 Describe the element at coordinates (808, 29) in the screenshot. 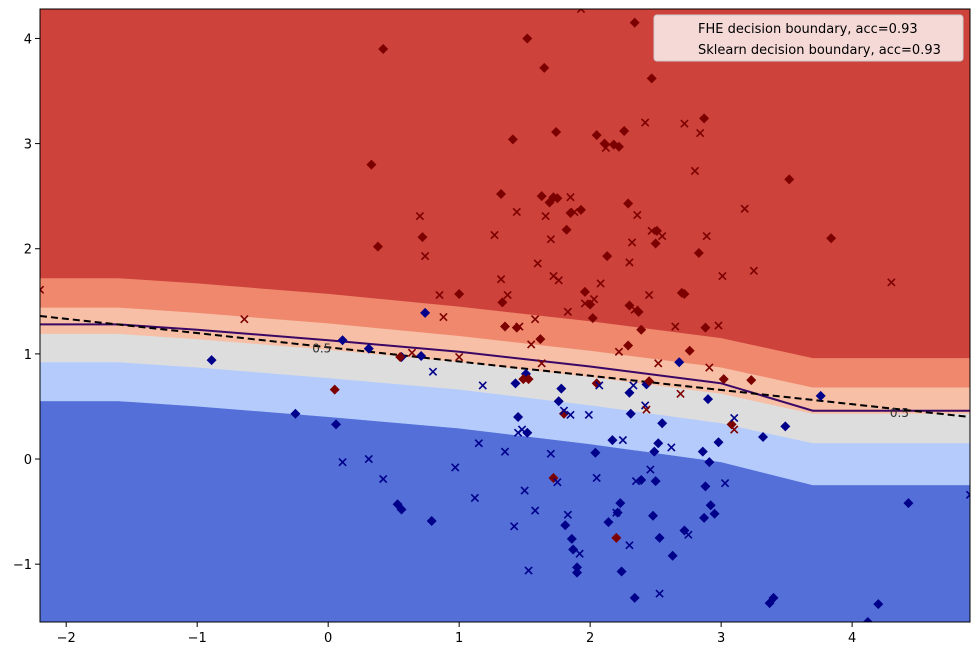

I see `legend-entry-fhe: FHE decision boundary, acc=0.93` at that location.